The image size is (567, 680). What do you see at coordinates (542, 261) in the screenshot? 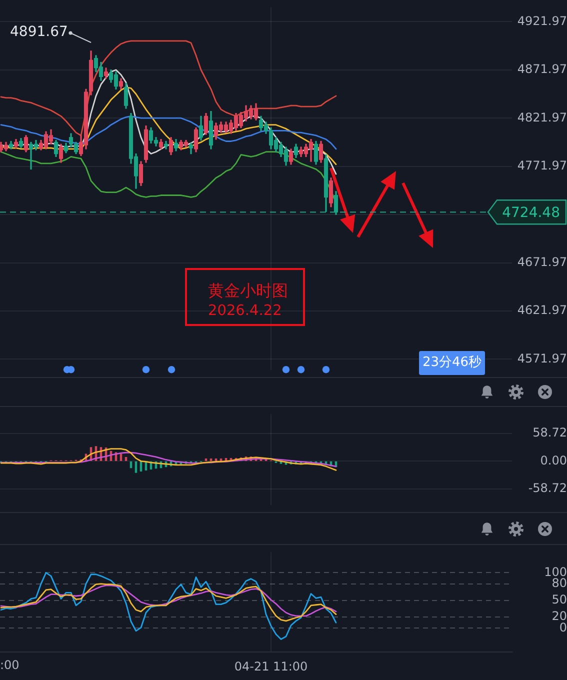
I see `y-tick-label: 4671.97` at bounding box center [542, 261].